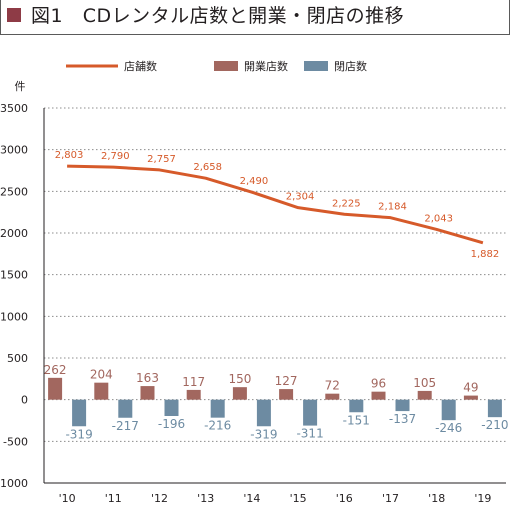 This screenshot has width=510, height=510. What do you see at coordinates (14, 150) in the screenshot?
I see `y-tick-label: 3000` at bounding box center [14, 150].